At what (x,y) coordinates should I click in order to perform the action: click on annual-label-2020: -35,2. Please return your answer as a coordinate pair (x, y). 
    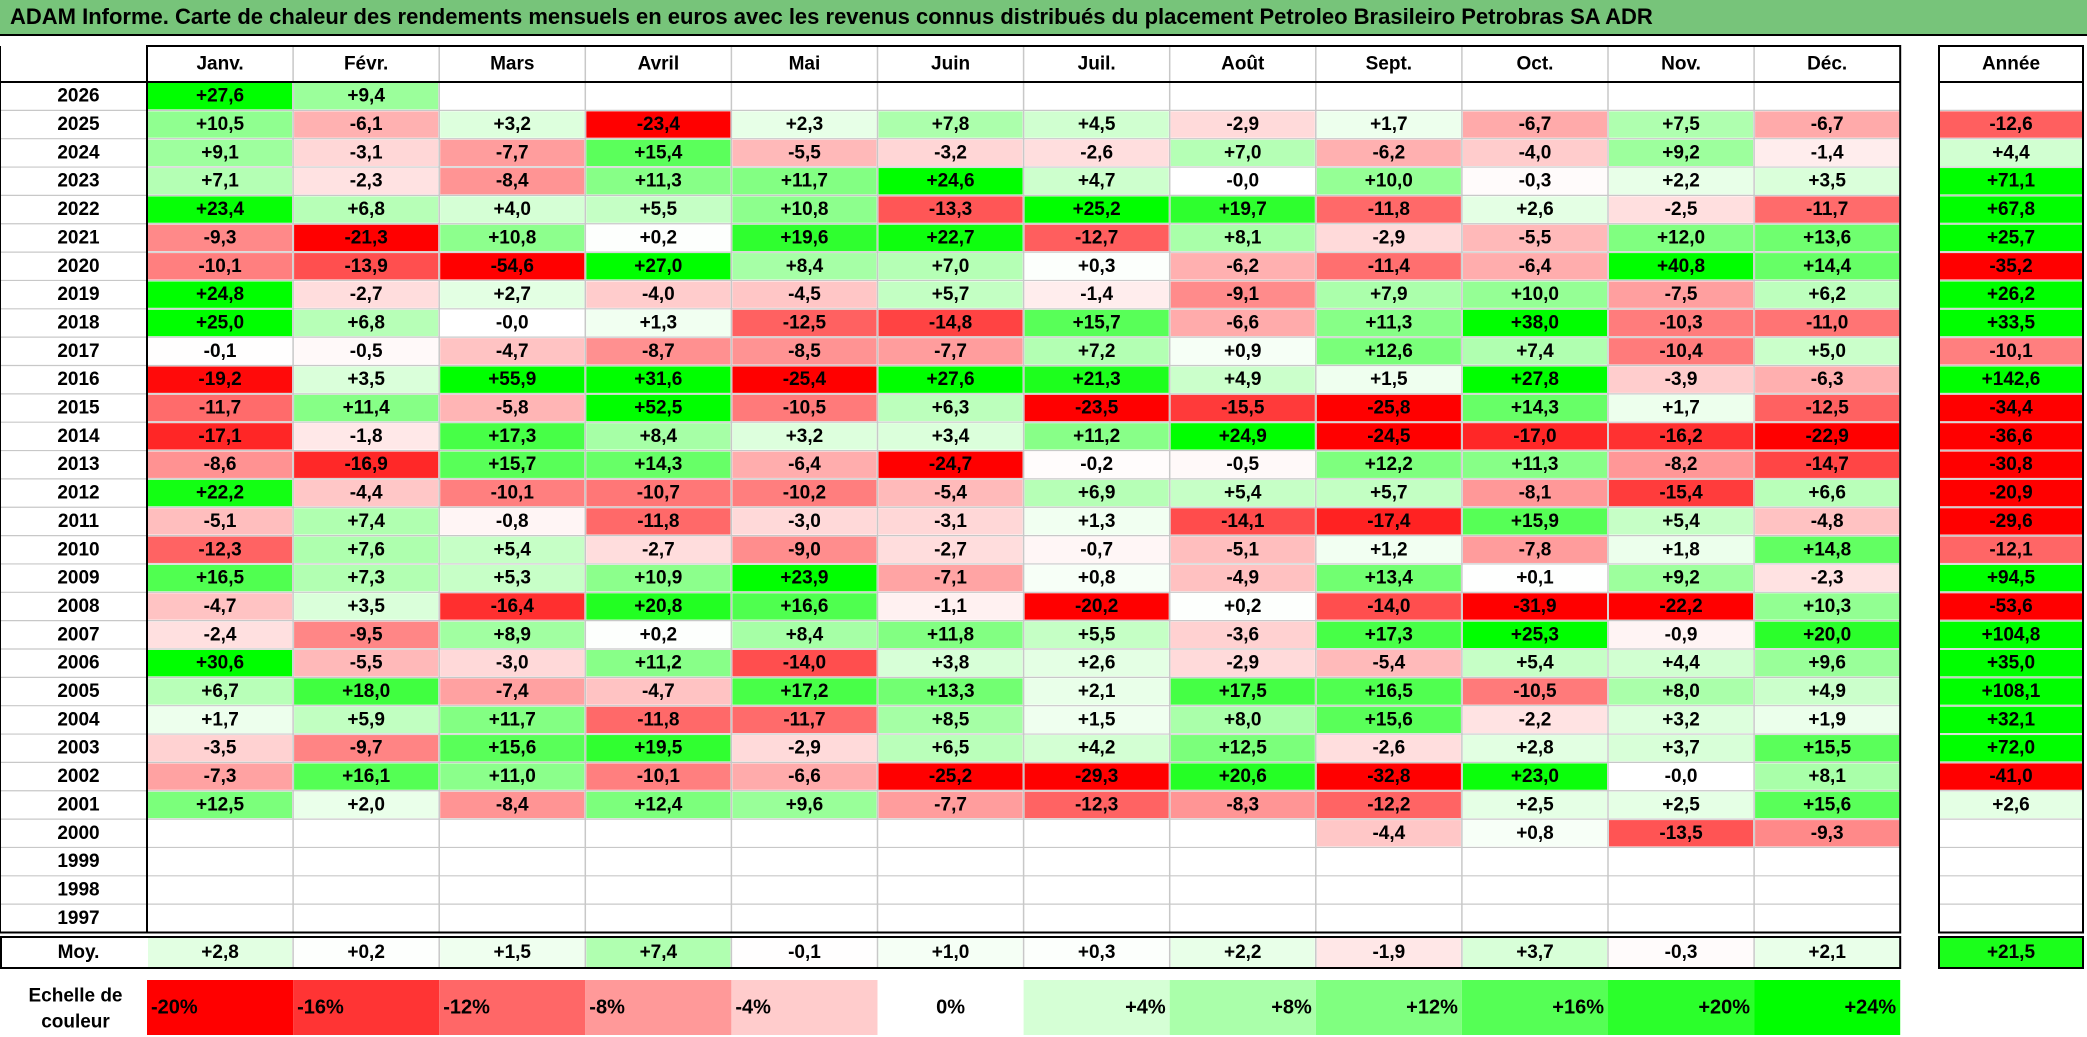
    Looking at the image, I should click on (2010, 266).